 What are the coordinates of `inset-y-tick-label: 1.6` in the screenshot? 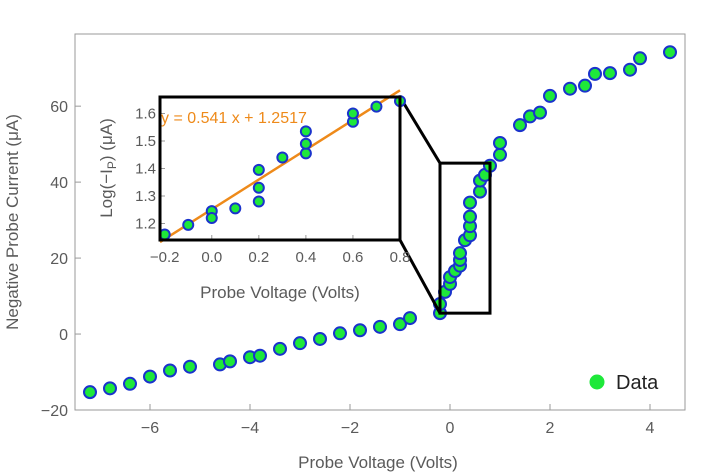 It's located at (145, 114).